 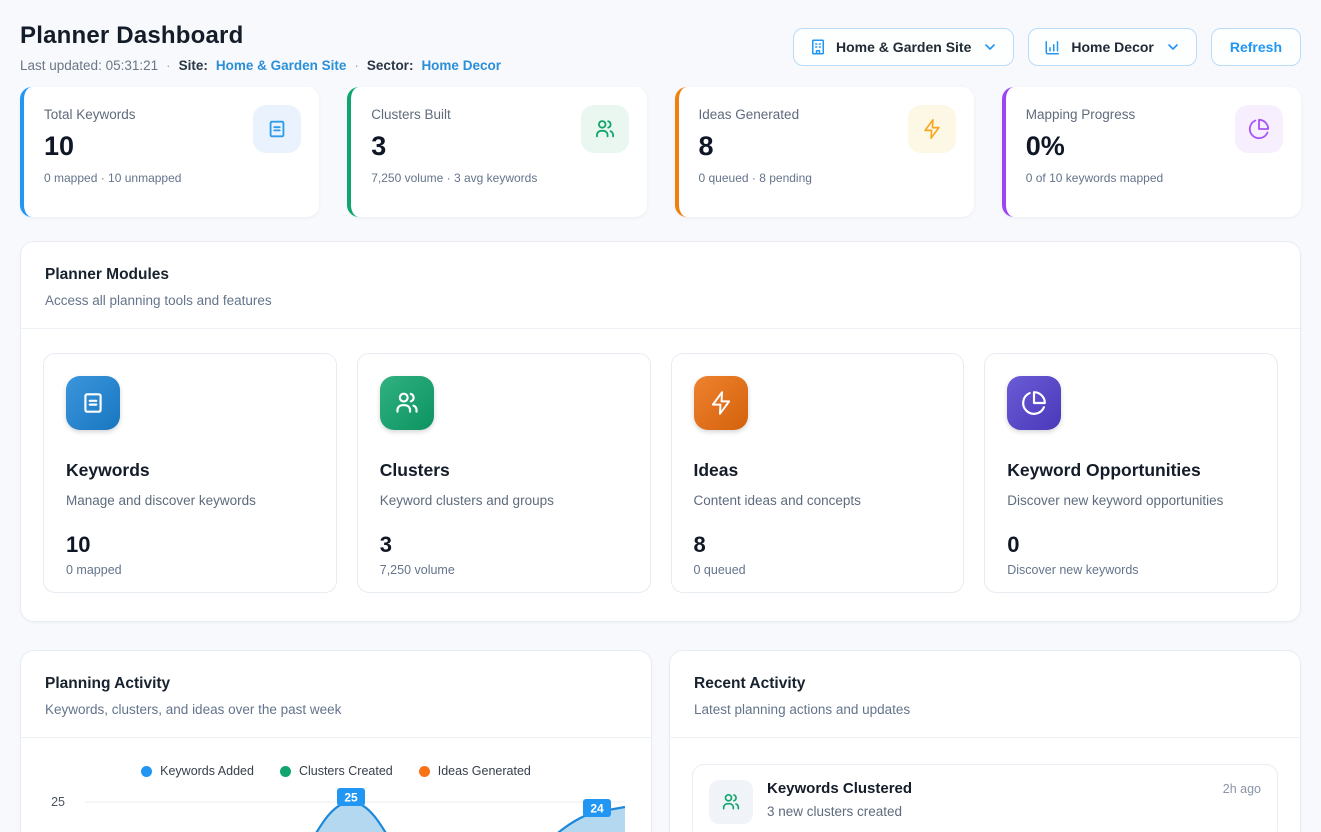 I want to click on svg-text: 24, so click(x=597, y=809).